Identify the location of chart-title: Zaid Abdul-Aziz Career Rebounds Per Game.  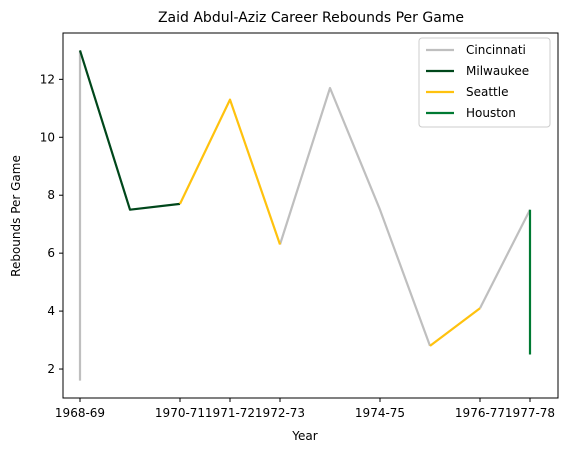
(311, 18).